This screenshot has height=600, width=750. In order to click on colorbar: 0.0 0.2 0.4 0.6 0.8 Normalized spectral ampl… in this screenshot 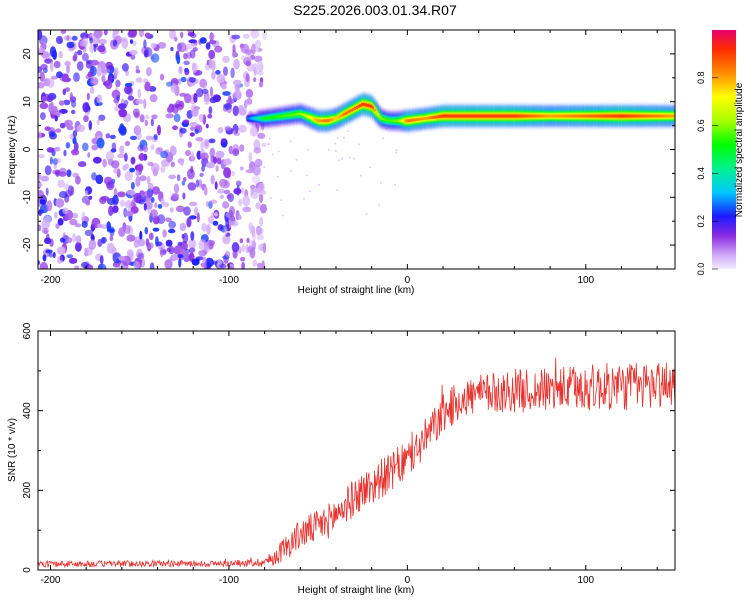, I will do `click(720, 152)`.